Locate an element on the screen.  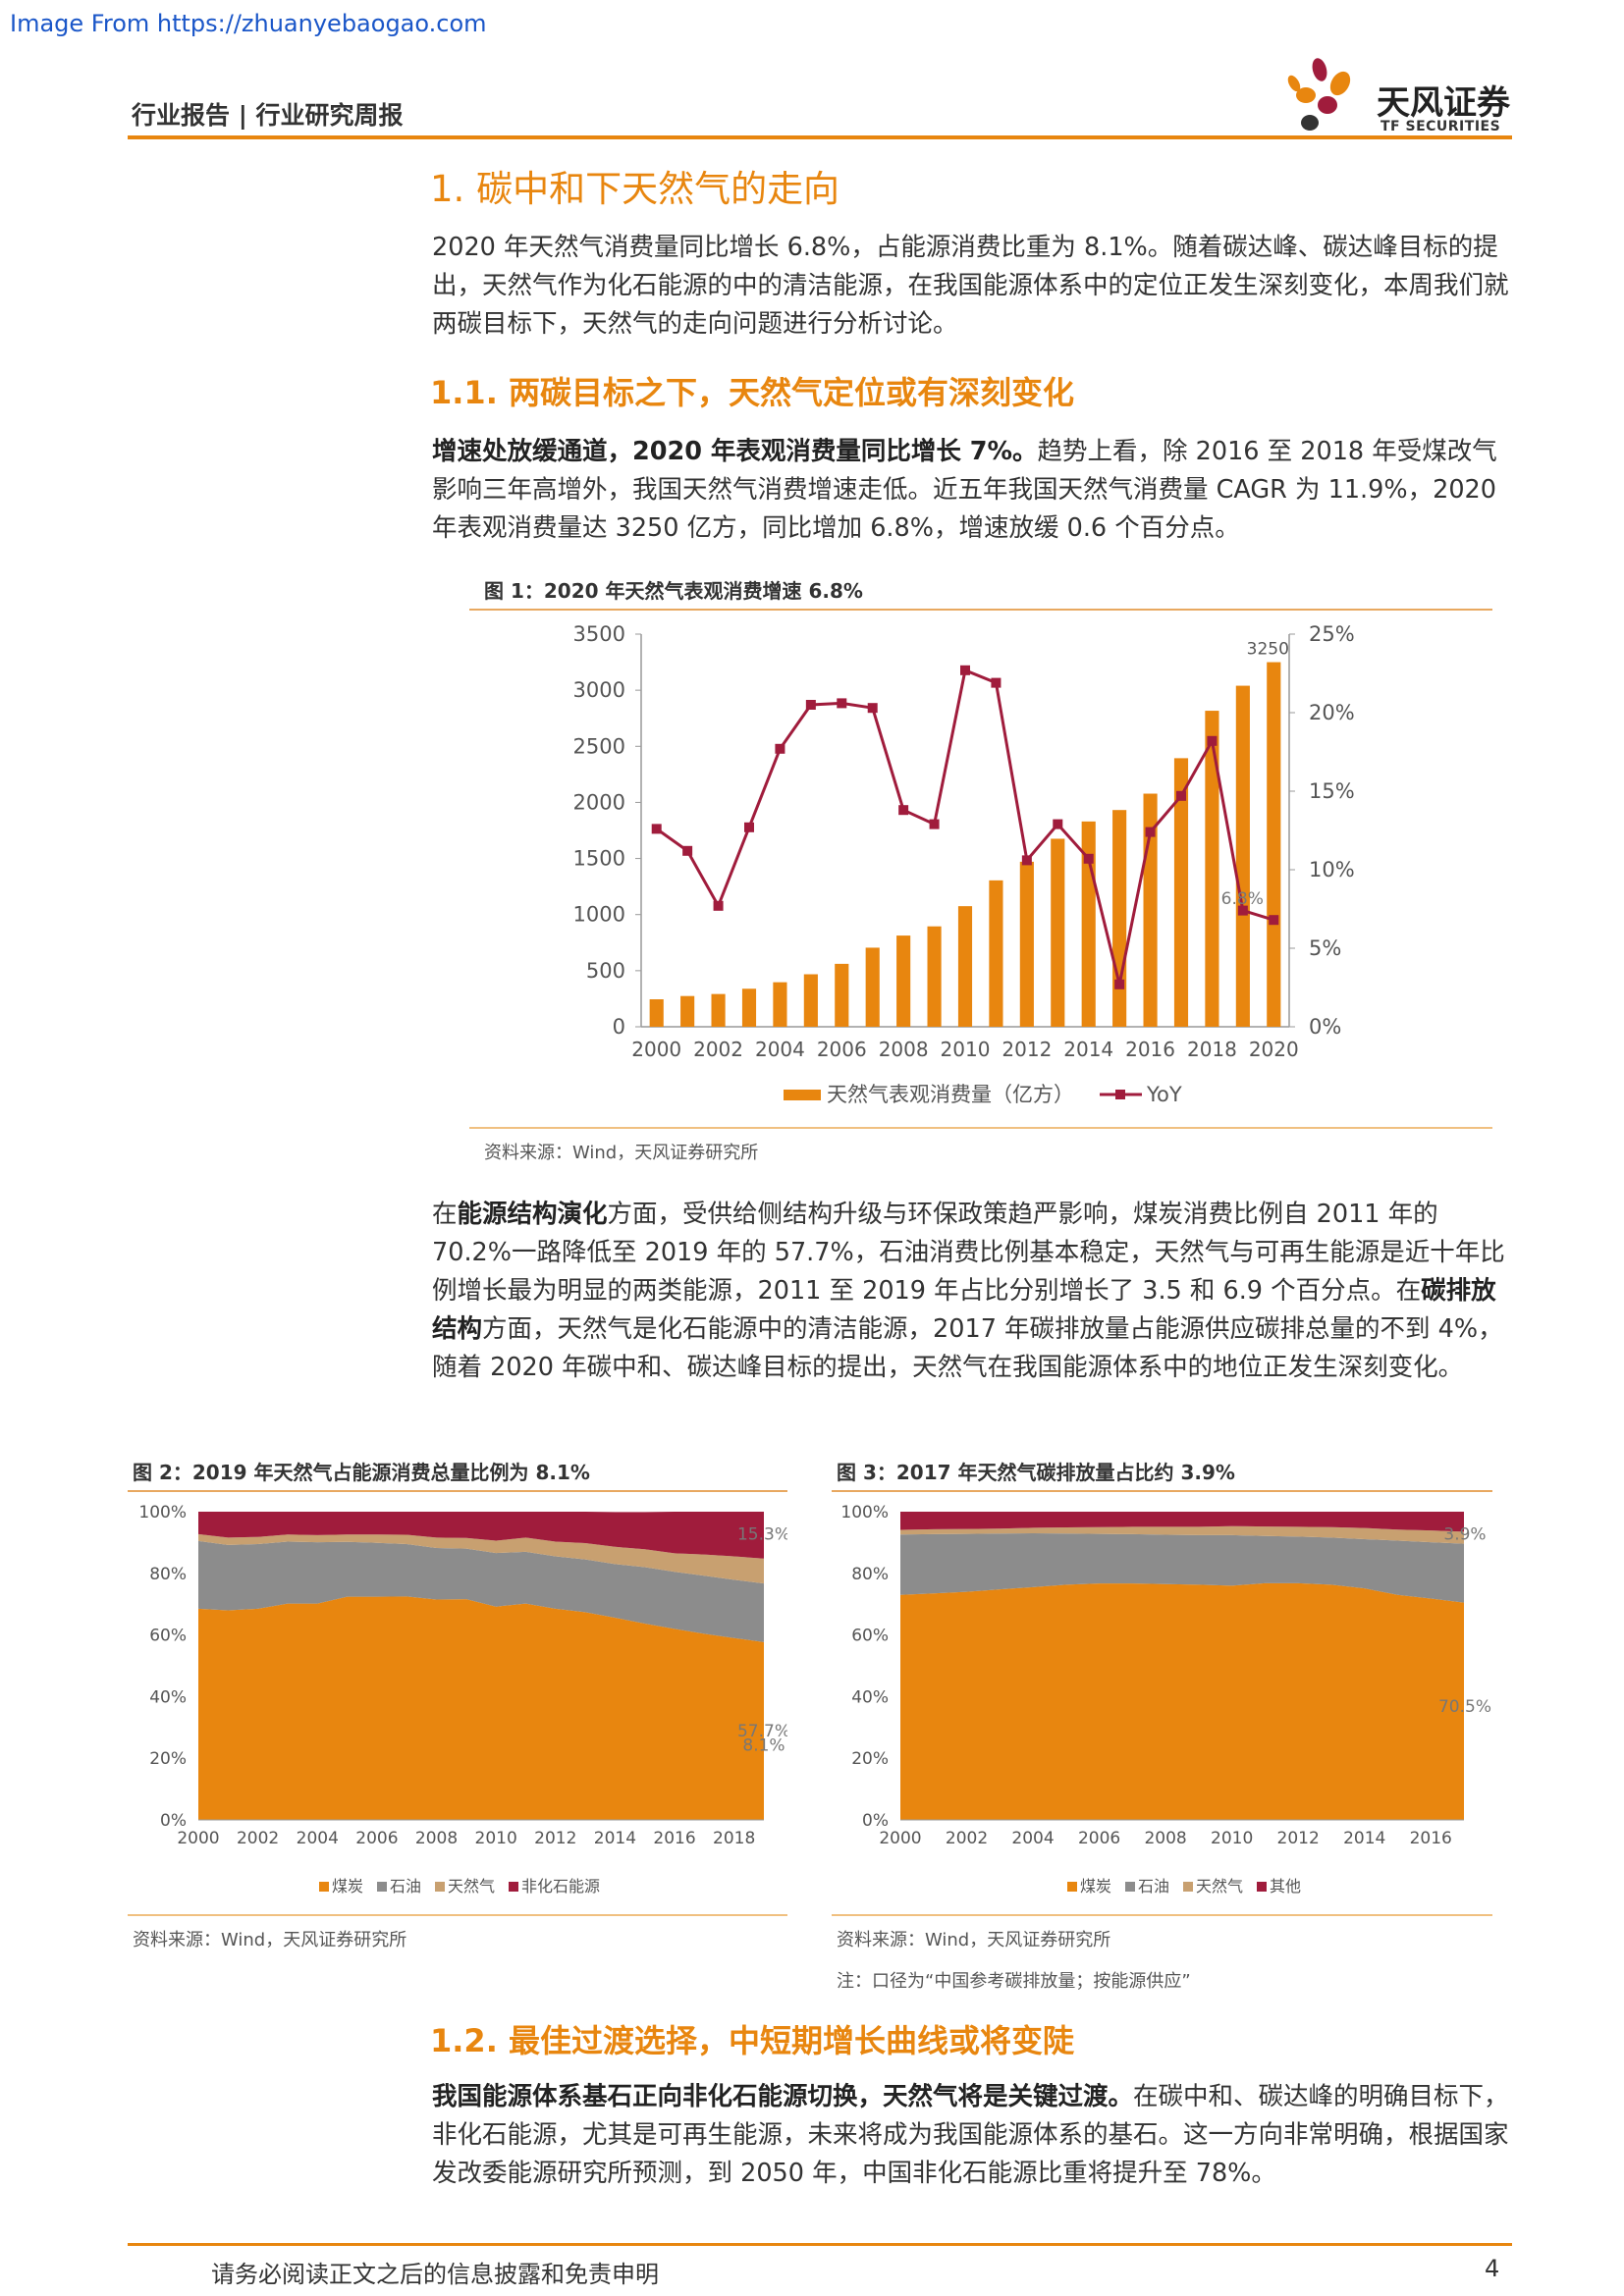
right-y-tick-label: 0% is located at coordinates (1325, 1027).